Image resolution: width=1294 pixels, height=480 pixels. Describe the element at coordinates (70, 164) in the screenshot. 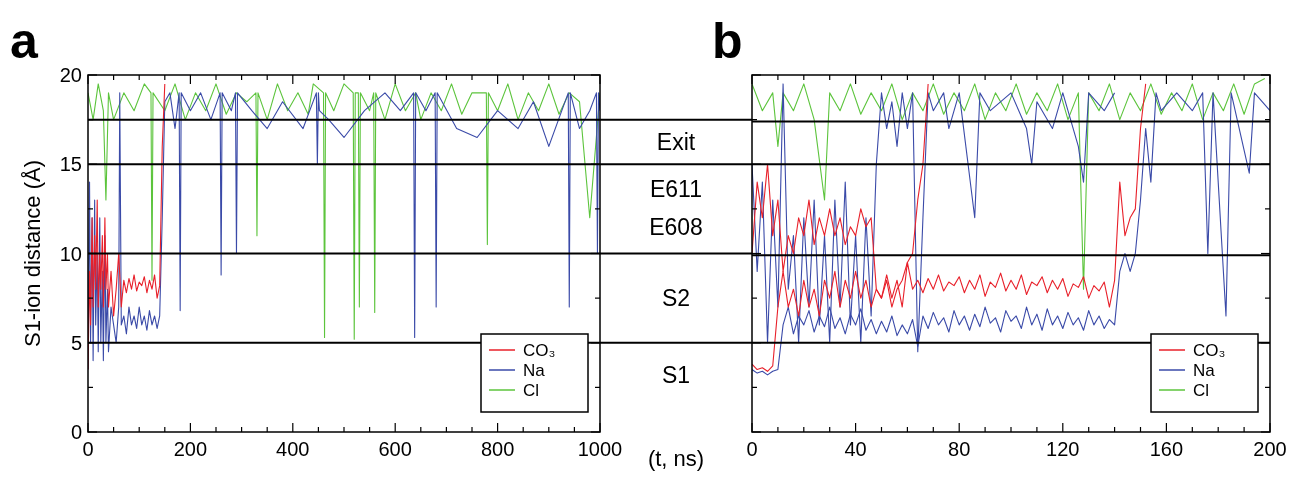

I see `y-tick-label: 15` at that location.